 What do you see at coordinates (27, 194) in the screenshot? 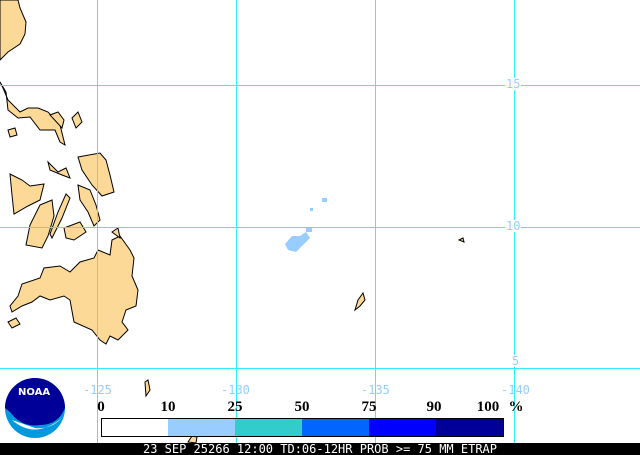
I see `panay` at bounding box center [27, 194].